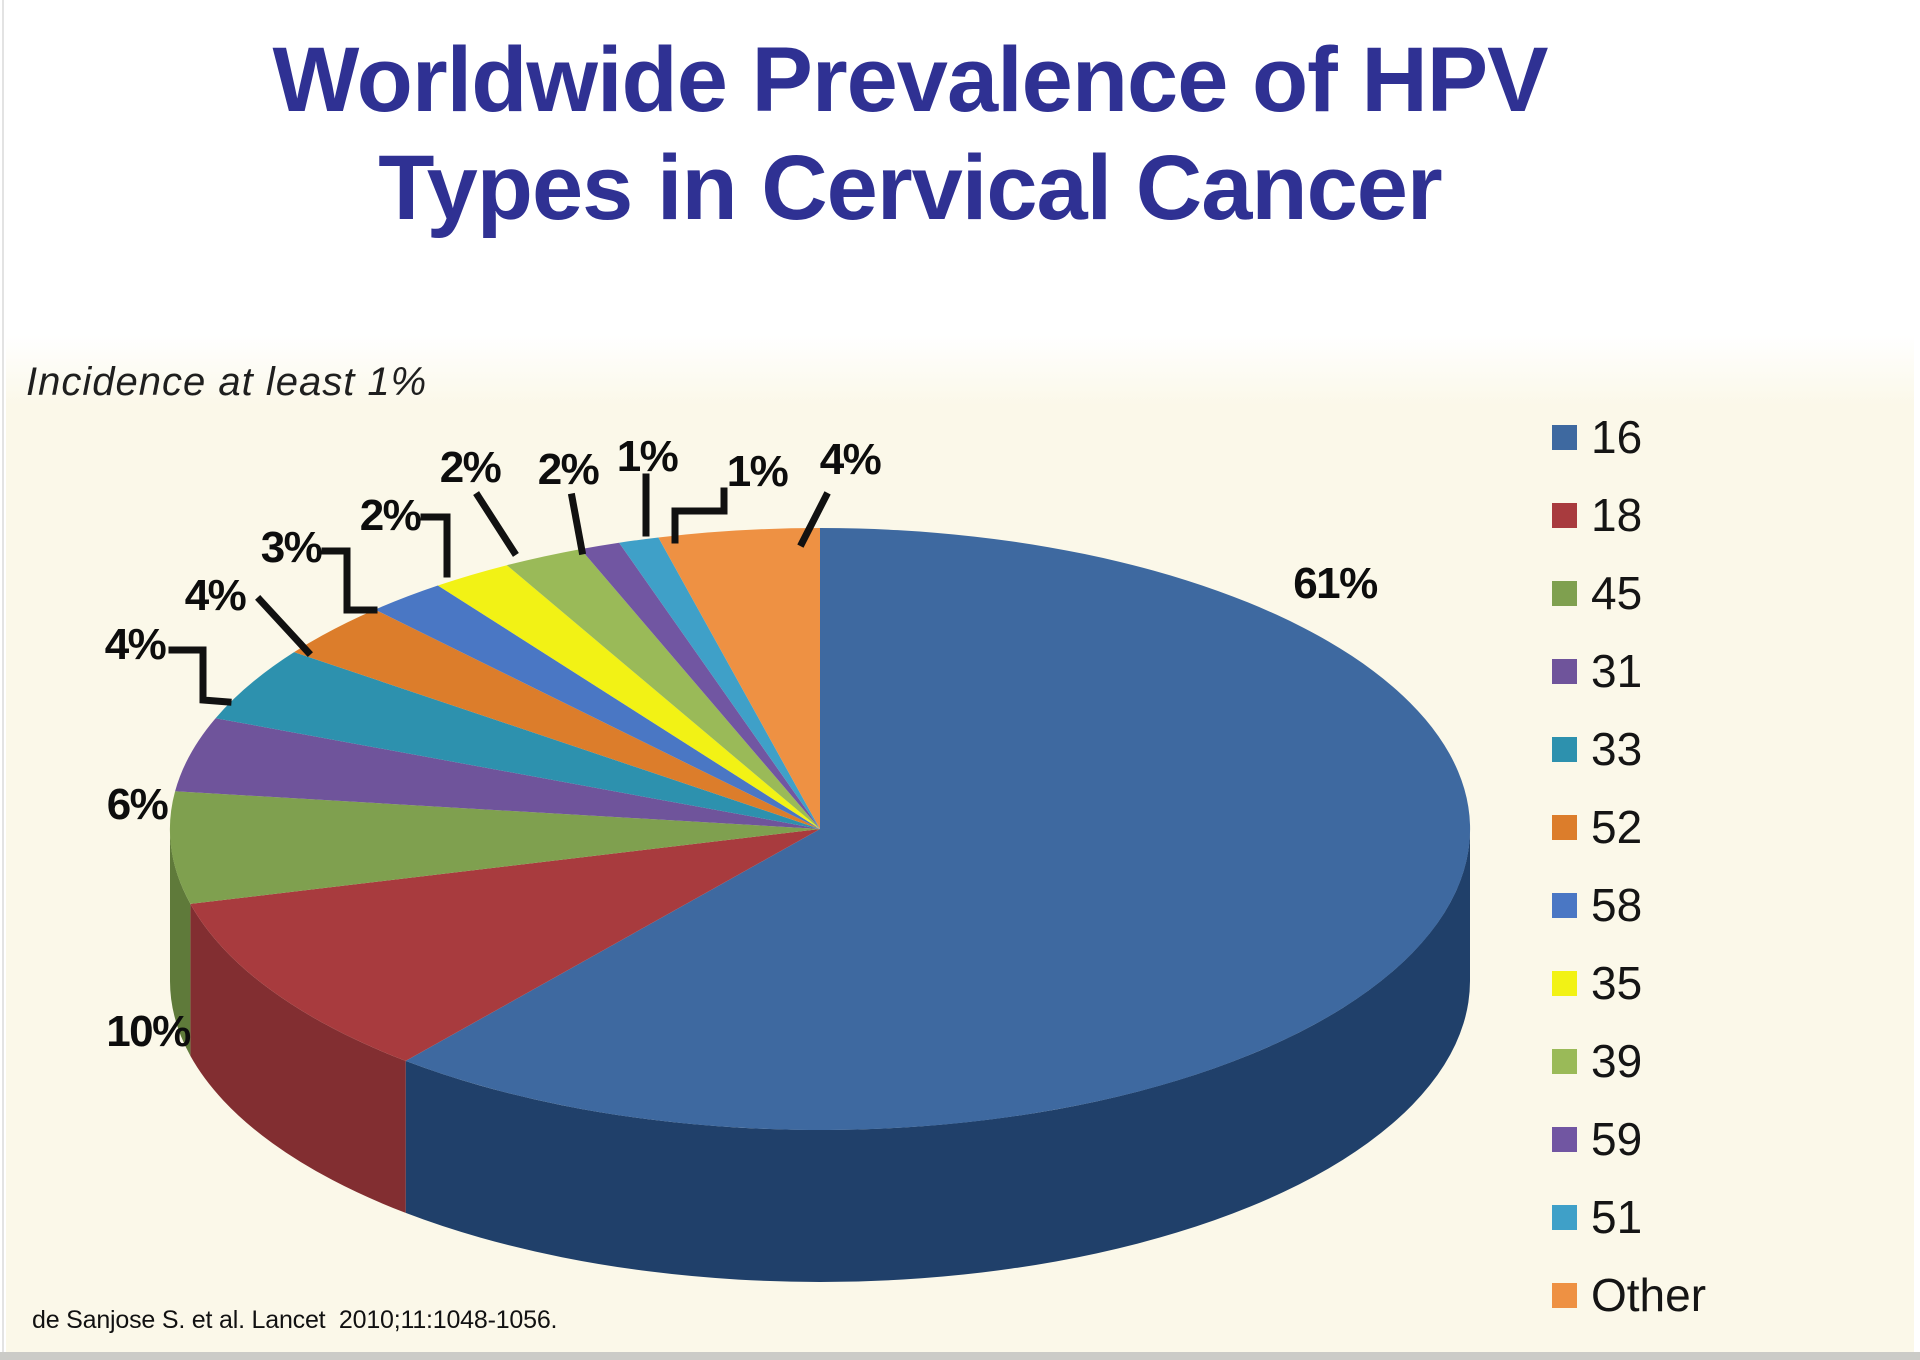 The height and width of the screenshot is (1360, 1920). I want to click on legend-item-58: 58, so click(1597, 905).